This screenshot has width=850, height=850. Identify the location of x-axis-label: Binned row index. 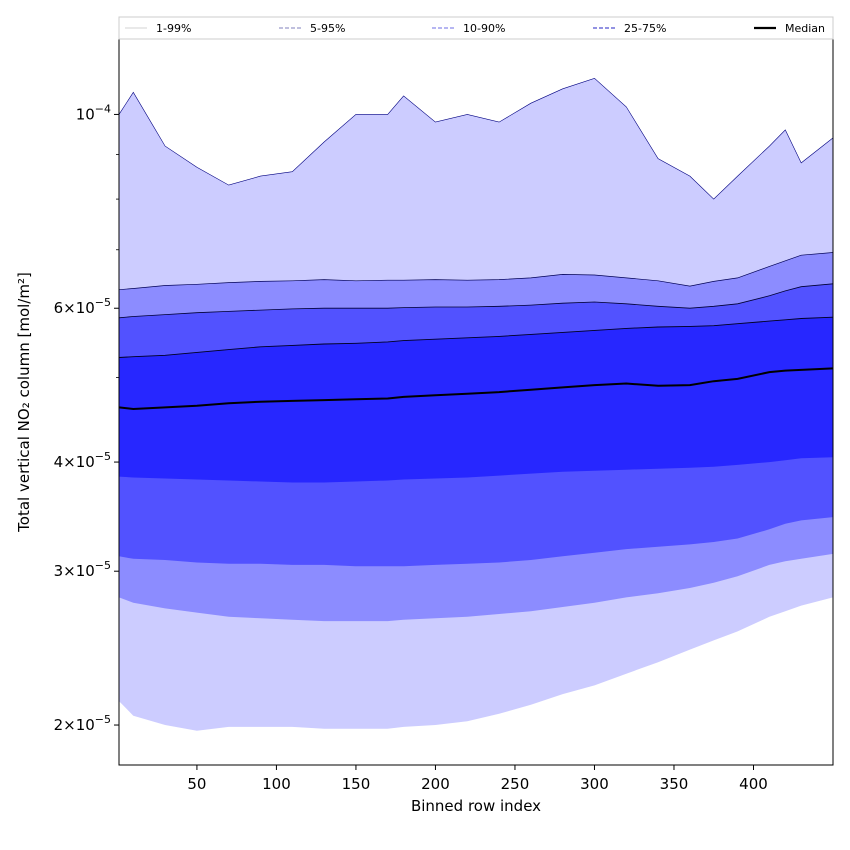
(476, 806).